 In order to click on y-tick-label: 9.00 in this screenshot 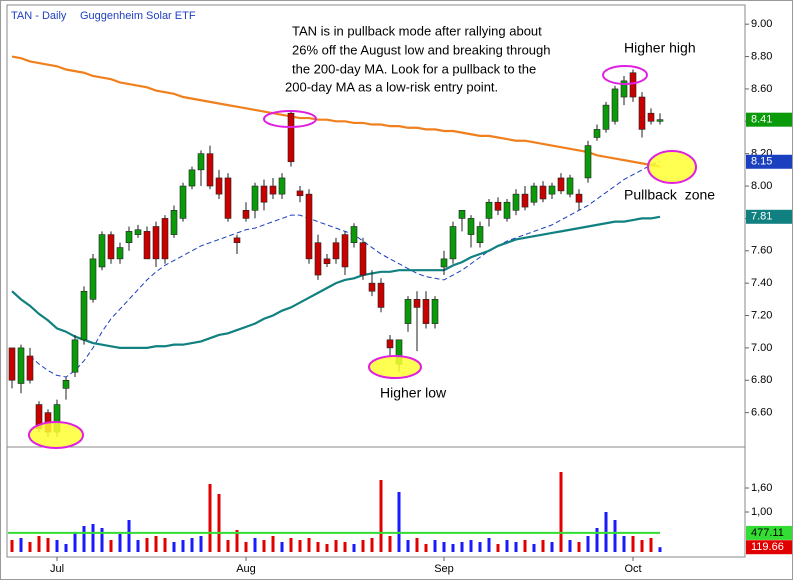, I will do `click(761, 24)`.